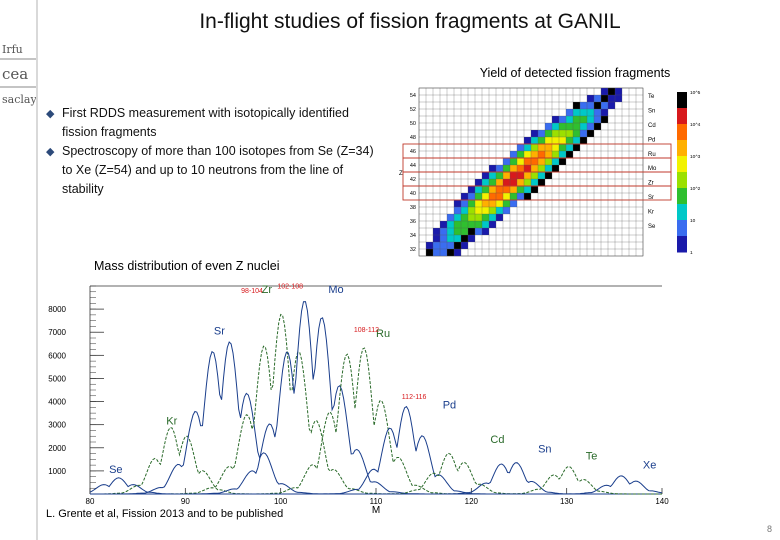  Describe the element at coordinates (57, 309) in the screenshot. I see `y-tick-label: 8000` at that location.